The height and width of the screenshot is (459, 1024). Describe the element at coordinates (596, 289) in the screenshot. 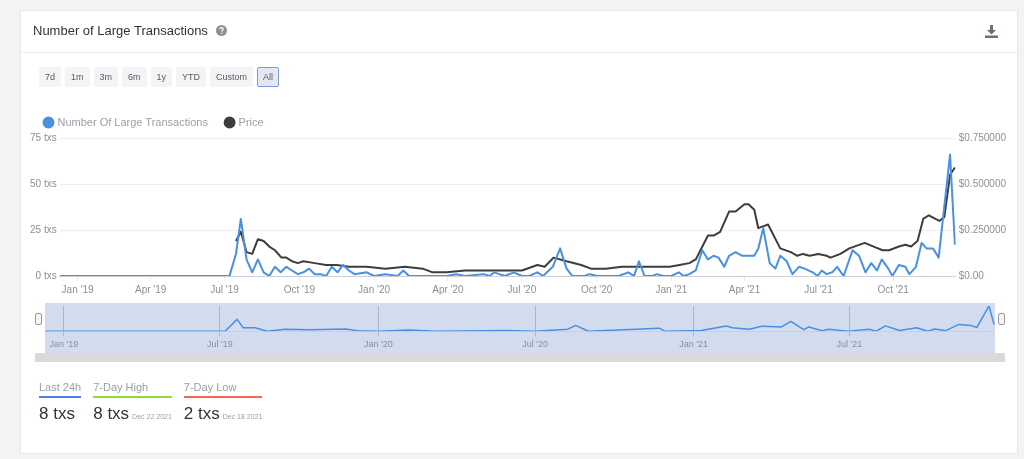

I see `x-tick-label: Oct '20` at that location.